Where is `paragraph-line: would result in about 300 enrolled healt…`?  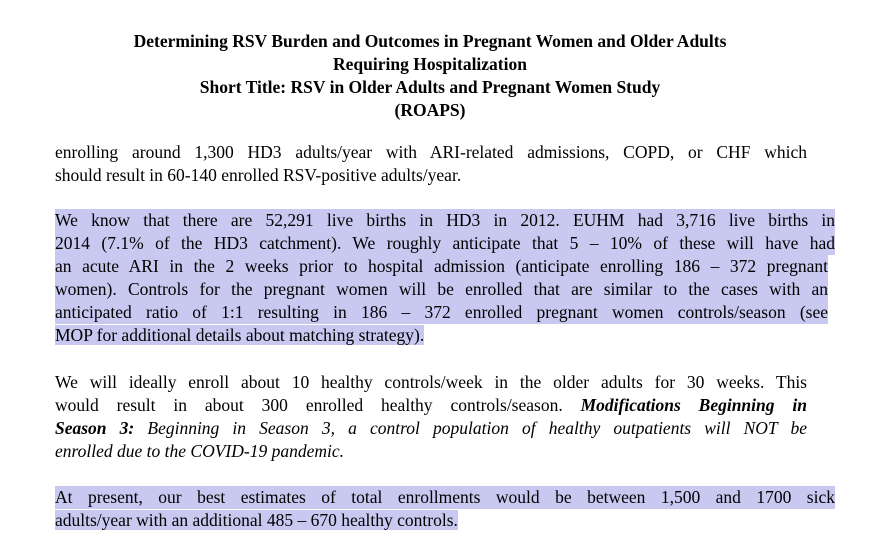
paragraph-line: would result in about 300 enrolled healt… is located at coordinates (431, 405).